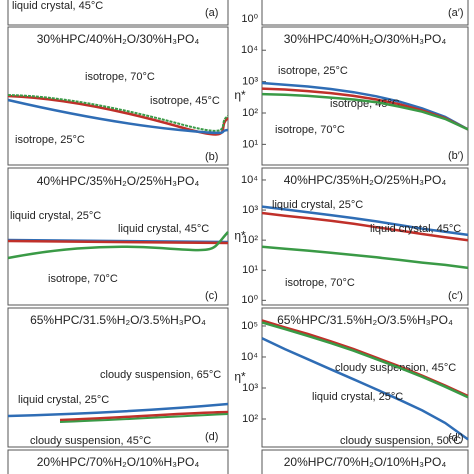 The image size is (474, 474). Describe the element at coordinates (400, 441) in the screenshot. I see `annotation: cloudy suspension, 50°C` at that location.